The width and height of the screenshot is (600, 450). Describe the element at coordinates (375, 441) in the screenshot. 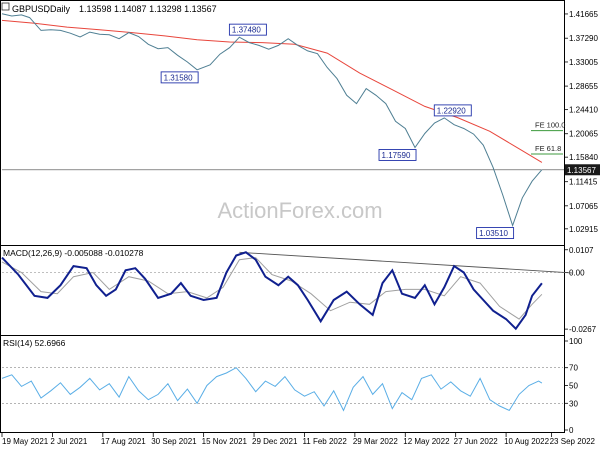

I see `x-tick-label: 29 Mar 2022` at that location.